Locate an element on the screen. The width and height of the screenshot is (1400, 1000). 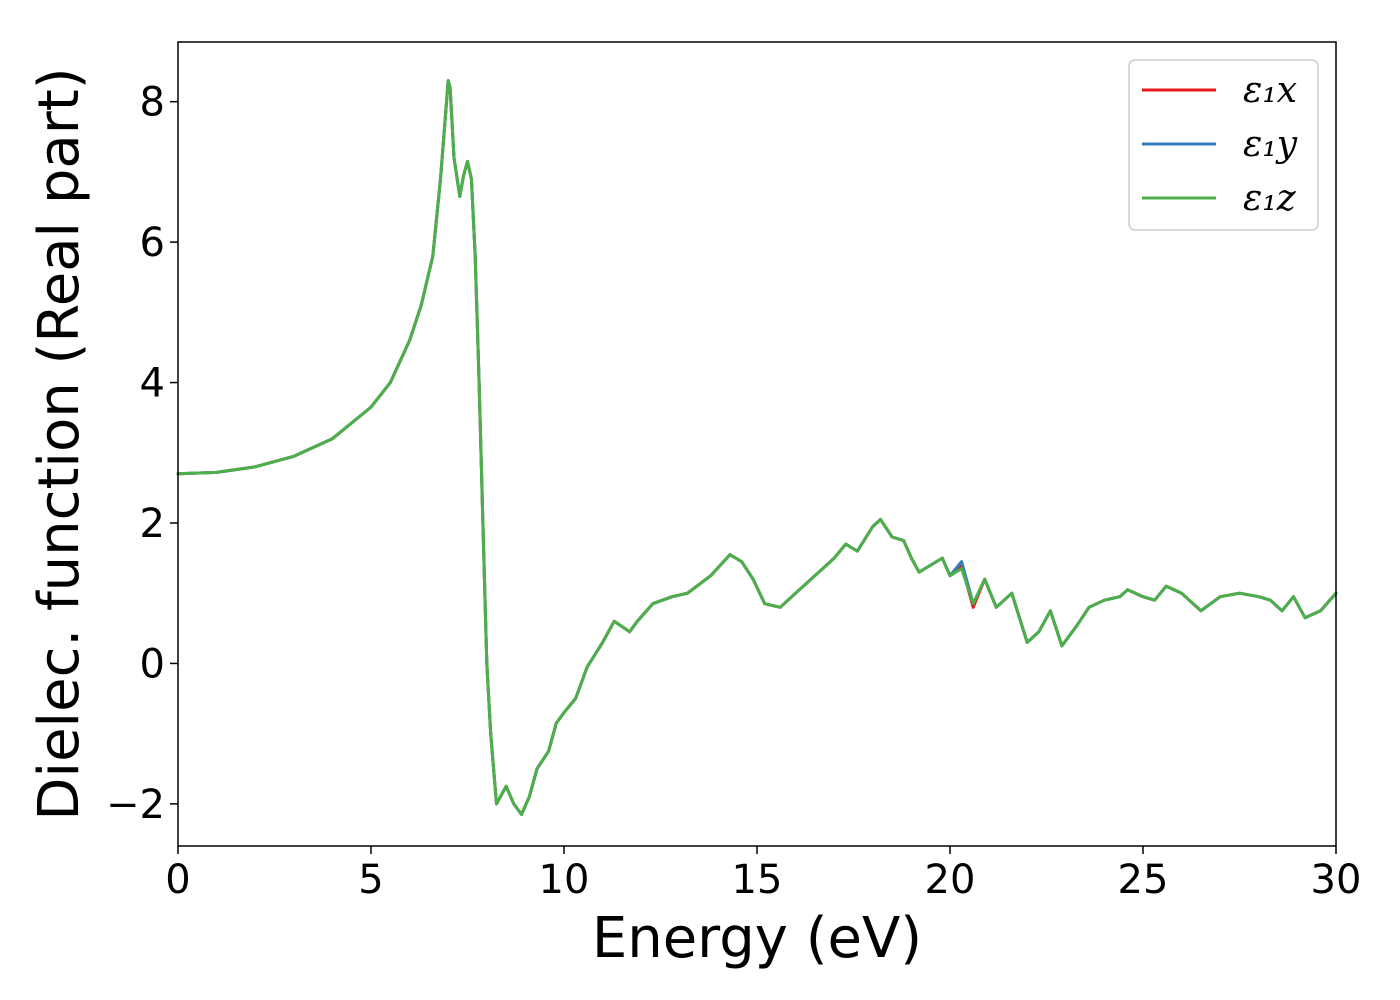
x-tick-label: 20 is located at coordinates (950, 880).